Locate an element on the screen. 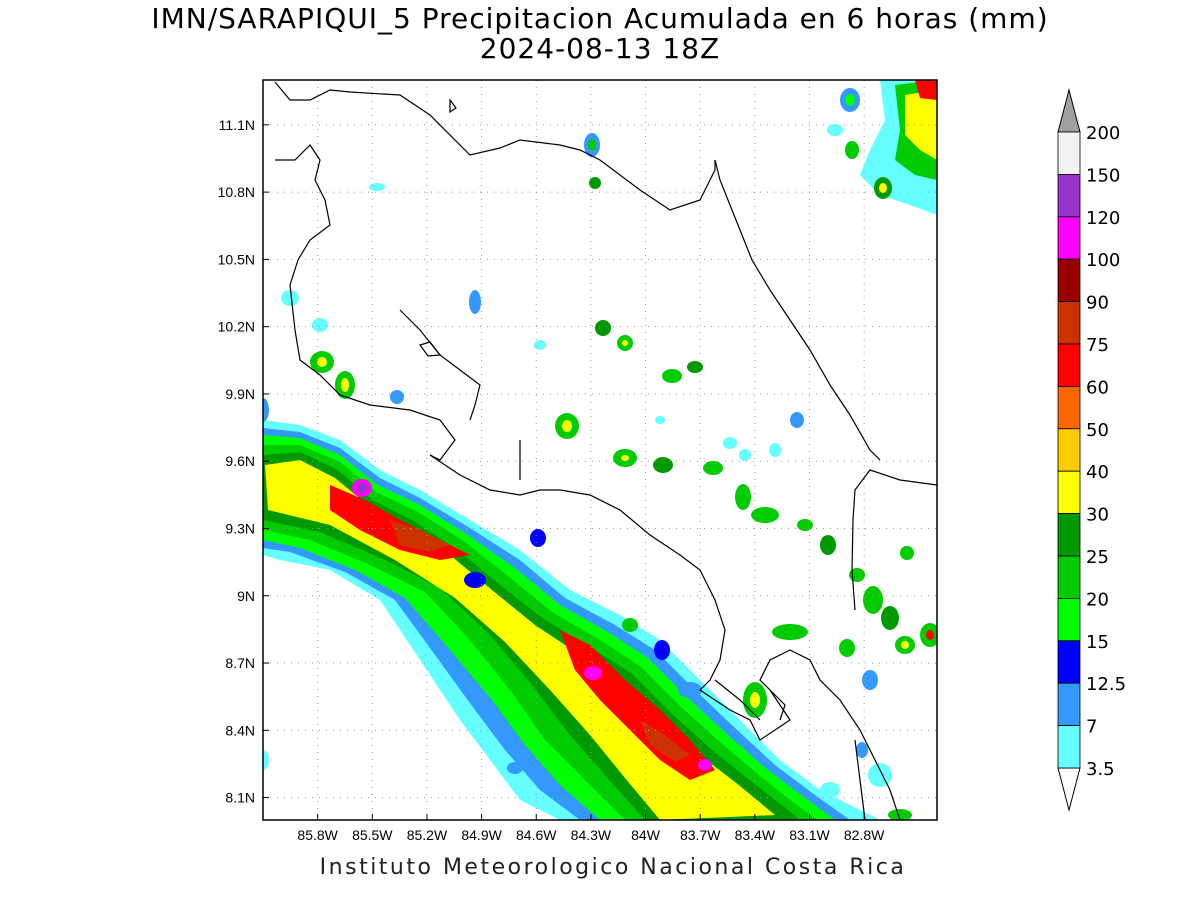 This screenshot has height=900, width=1200. colorbar-level-label: 20 is located at coordinates (1097, 599).